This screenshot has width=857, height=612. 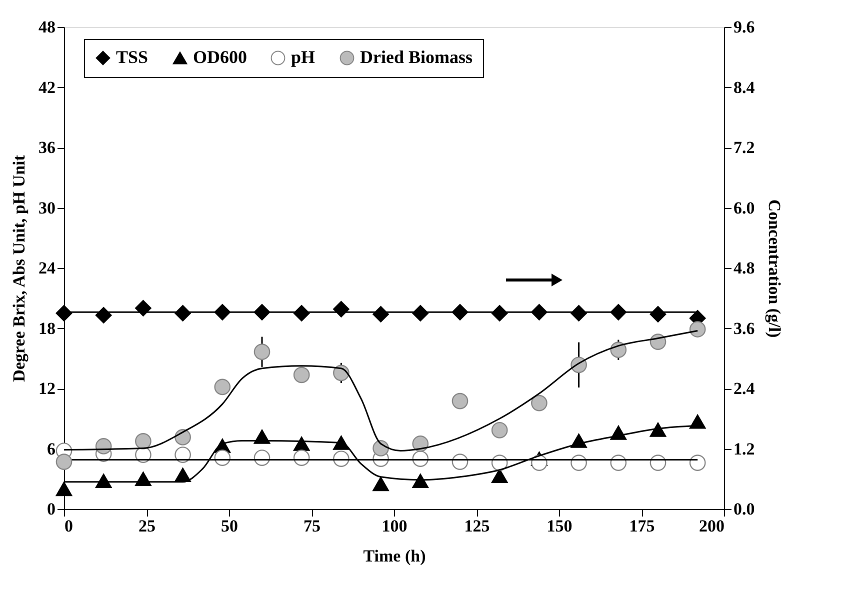 I want to click on y2-tick-label: 9.6, so click(x=744, y=27).